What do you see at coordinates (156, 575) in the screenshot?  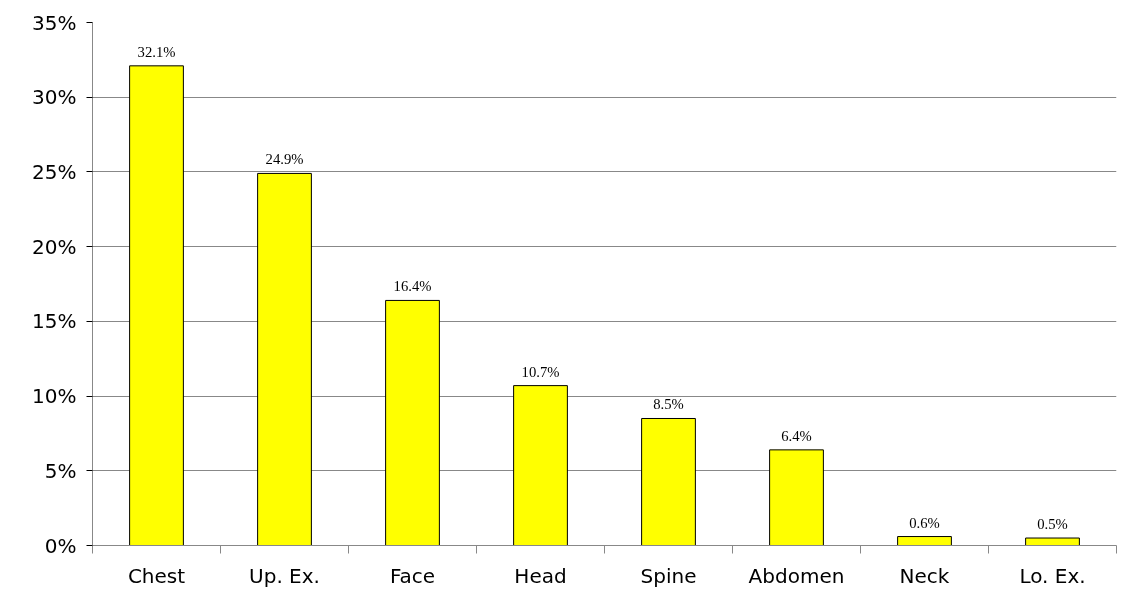 I see `x-tick-label: Chest` at bounding box center [156, 575].